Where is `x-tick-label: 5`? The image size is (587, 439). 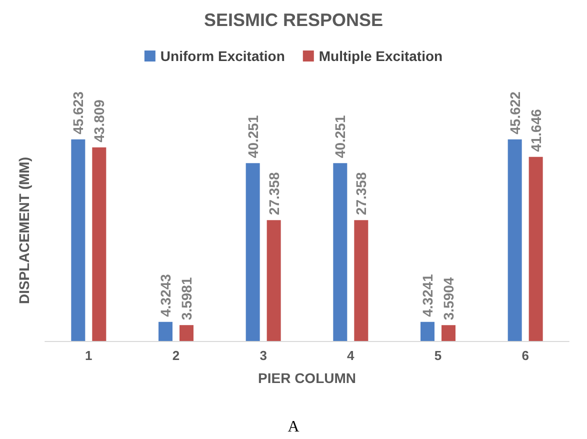 x-tick-label: 5 is located at coordinates (438, 355).